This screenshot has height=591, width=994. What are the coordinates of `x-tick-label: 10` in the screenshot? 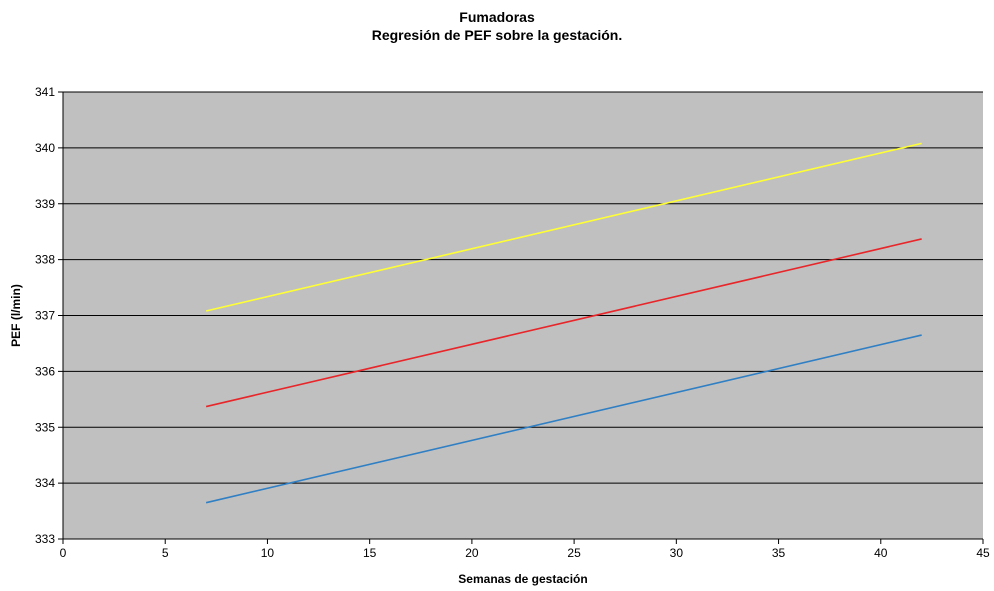 It's located at (268, 553).